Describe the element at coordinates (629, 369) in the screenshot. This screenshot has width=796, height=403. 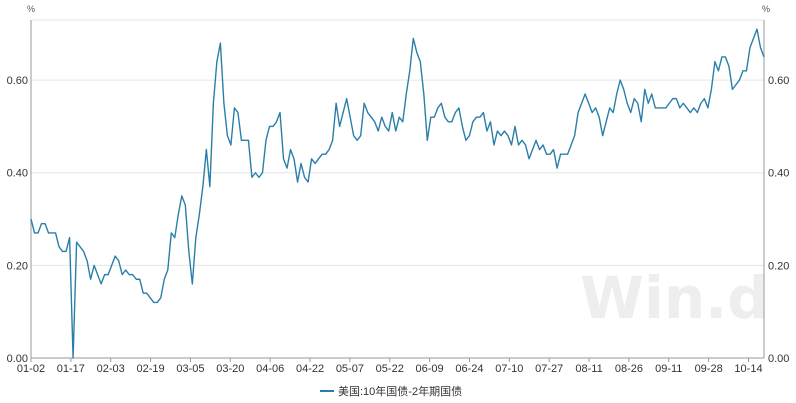
I see `x-tick-label: 08-26` at that location.